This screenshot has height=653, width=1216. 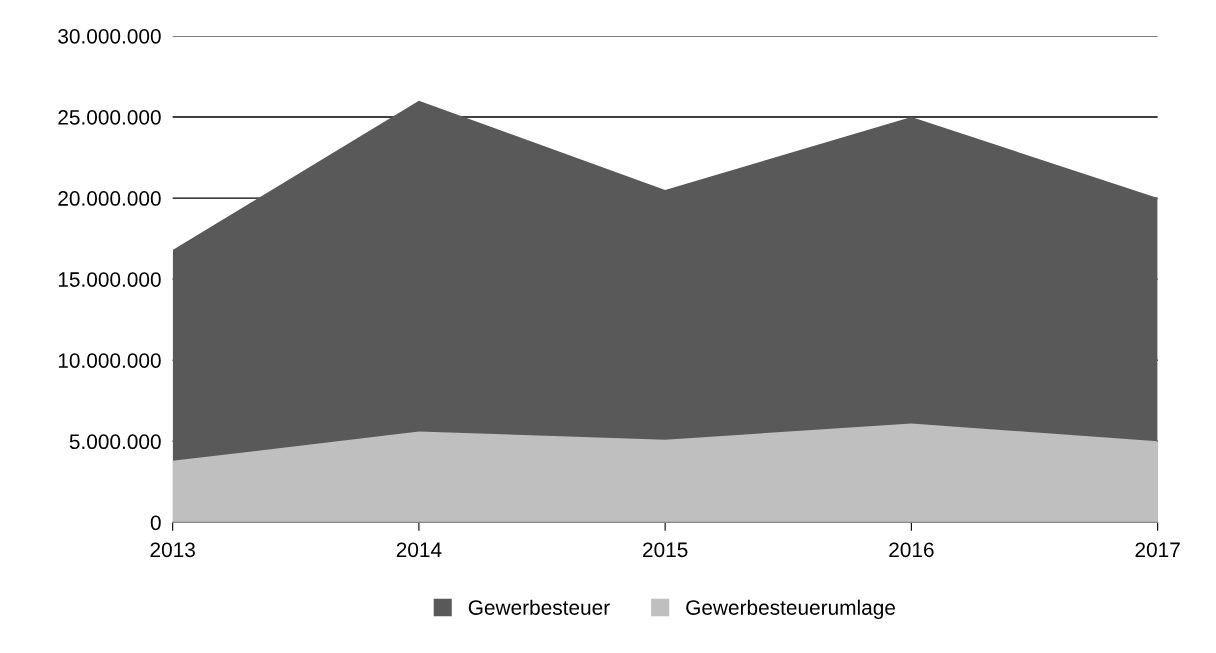 What do you see at coordinates (109, 279) in the screenshot?
I see `y-tick-label: 15.000.000` at bounding box center [109, 279].